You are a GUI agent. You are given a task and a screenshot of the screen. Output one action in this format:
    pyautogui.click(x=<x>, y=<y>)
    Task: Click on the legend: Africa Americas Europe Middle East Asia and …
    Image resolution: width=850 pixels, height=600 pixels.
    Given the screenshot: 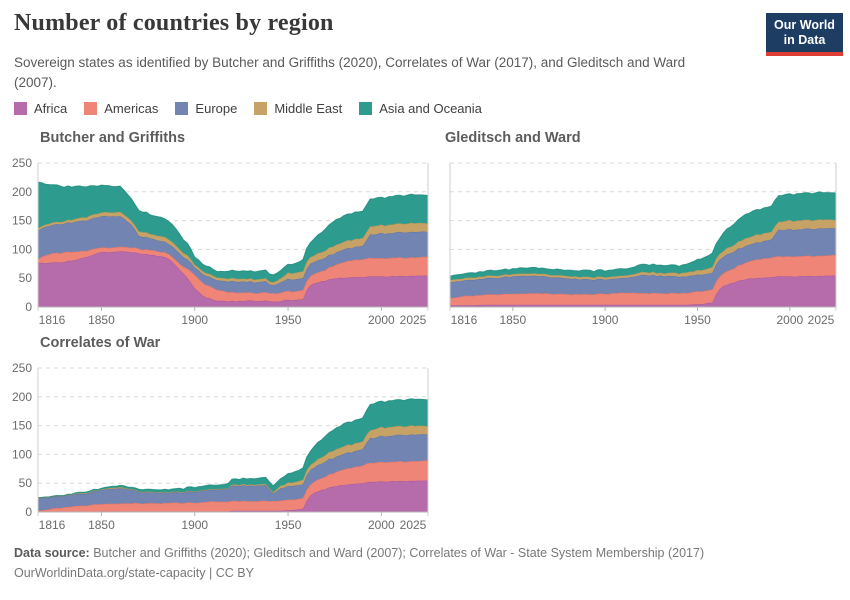 What is the action you would take?
    pyautogui.click(x=248, y=108)
    